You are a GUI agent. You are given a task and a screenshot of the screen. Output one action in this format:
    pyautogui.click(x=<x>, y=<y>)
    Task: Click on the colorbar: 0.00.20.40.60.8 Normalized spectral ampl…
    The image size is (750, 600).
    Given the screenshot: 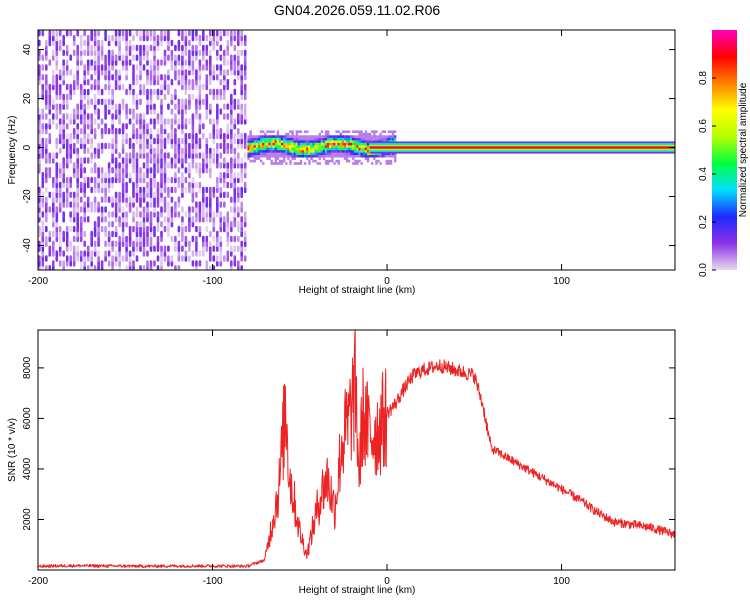 What is the action you would take?
    pyautogui.click(x=723, y=153)
    